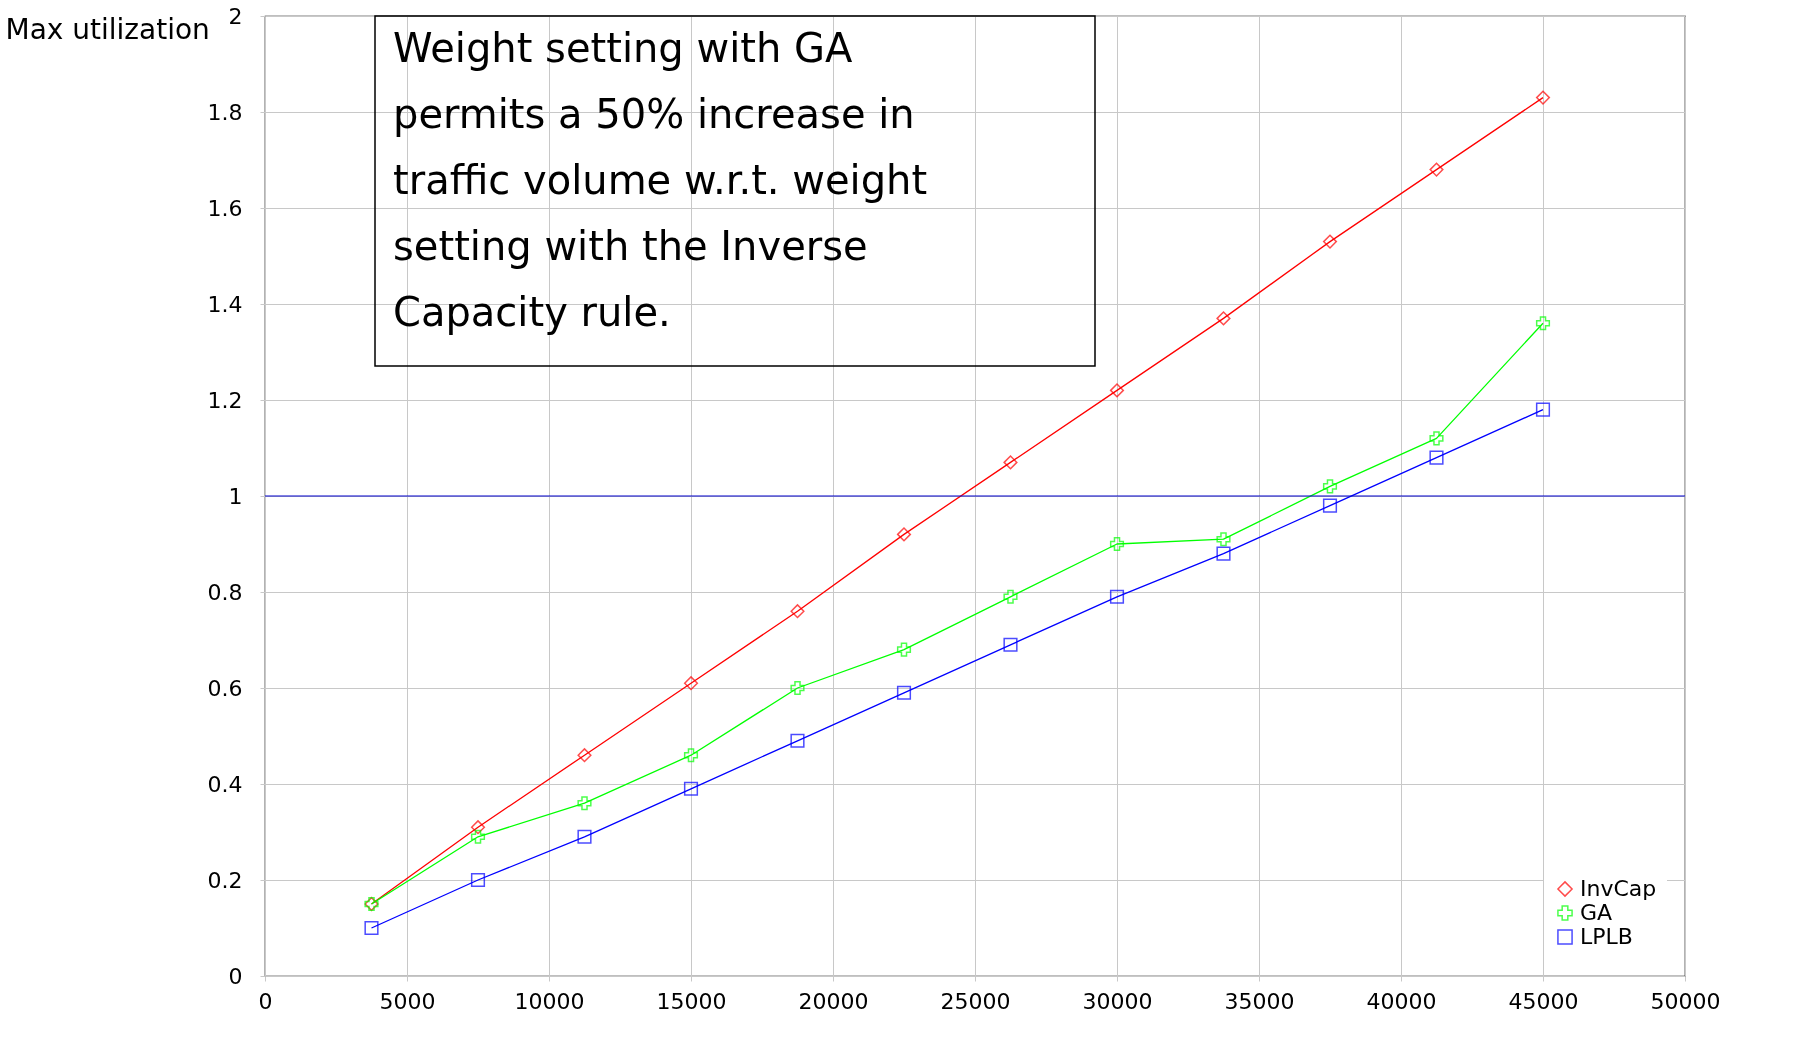  I want to click on y-tick-label: 2, so click(235, 16).